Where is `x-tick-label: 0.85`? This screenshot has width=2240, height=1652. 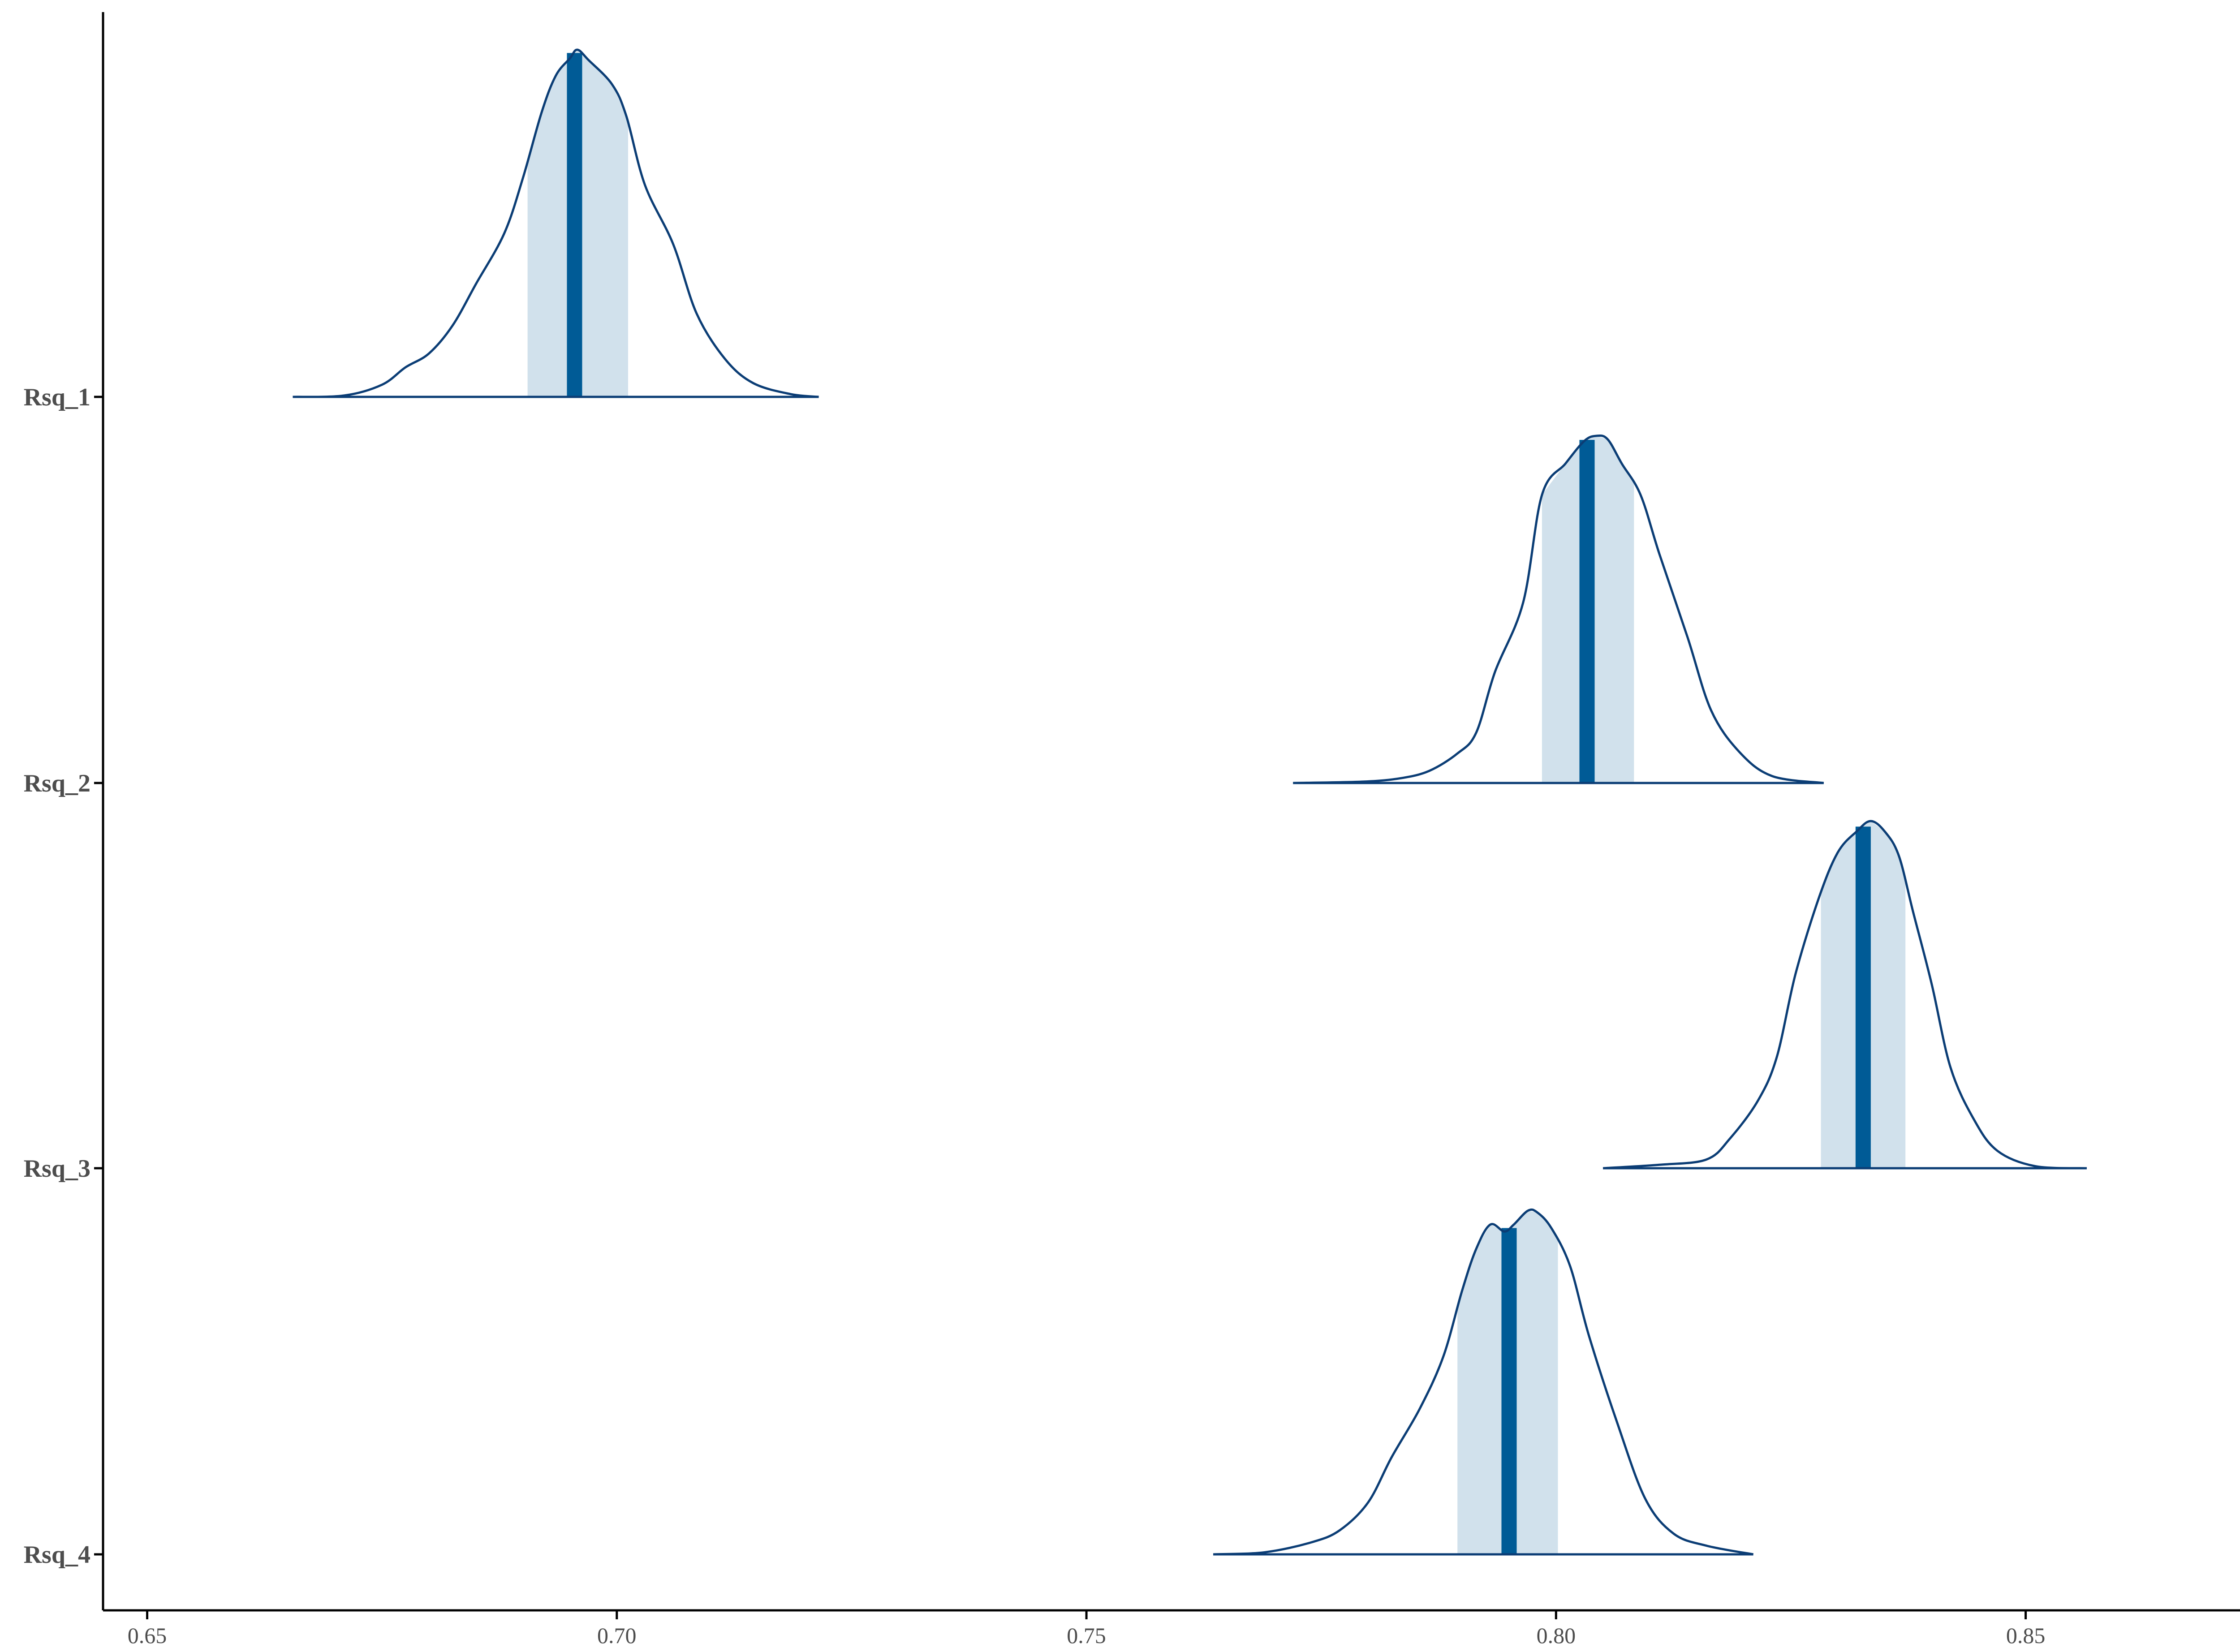
x-tick-label: 0.85 is located at coordinates (2026, 1635).